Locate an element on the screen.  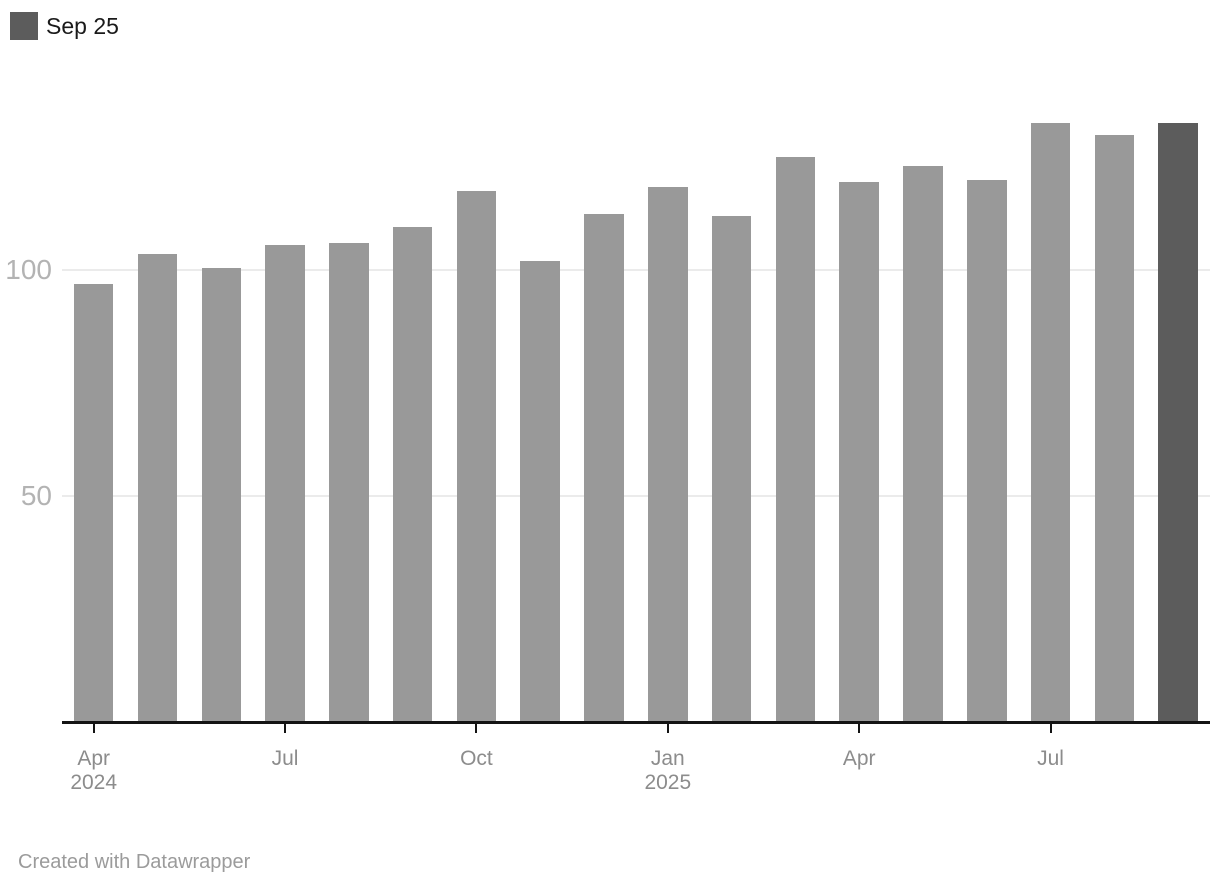
bar-highlight is located at coordinates (1178, 422).